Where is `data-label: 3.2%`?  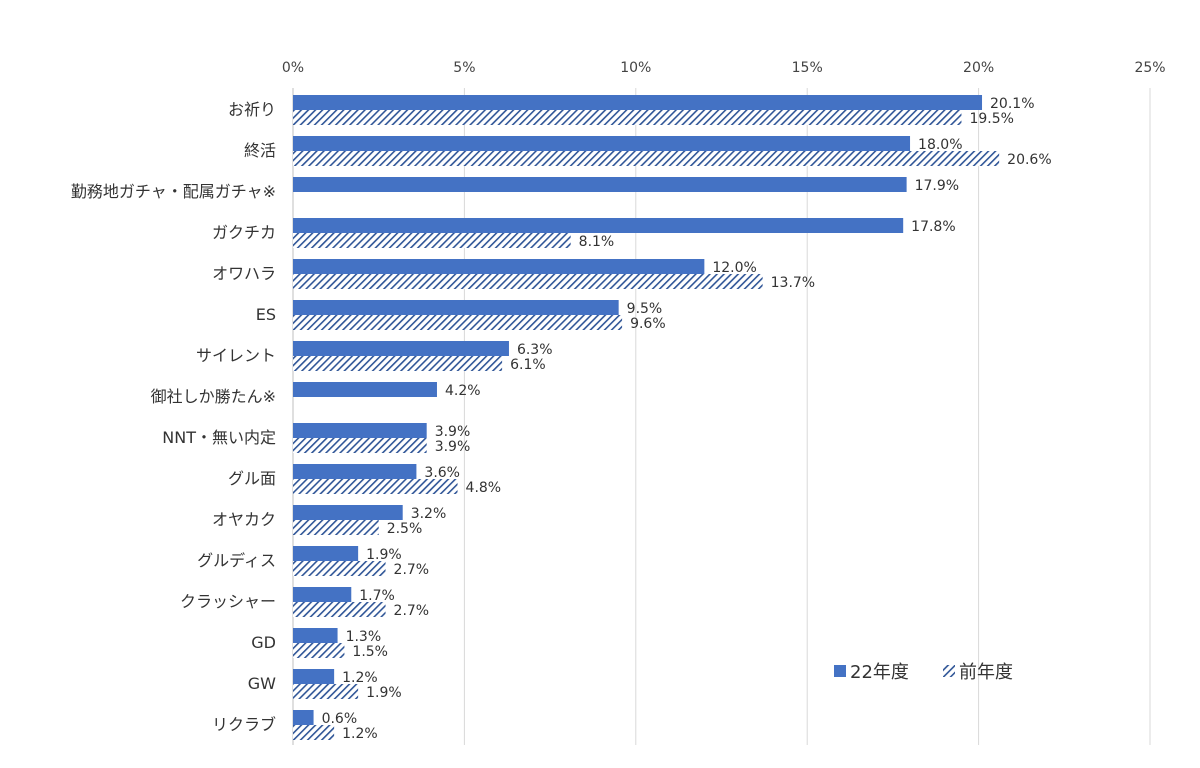 data-label: 3.2% is located at coordinates (429, 514).